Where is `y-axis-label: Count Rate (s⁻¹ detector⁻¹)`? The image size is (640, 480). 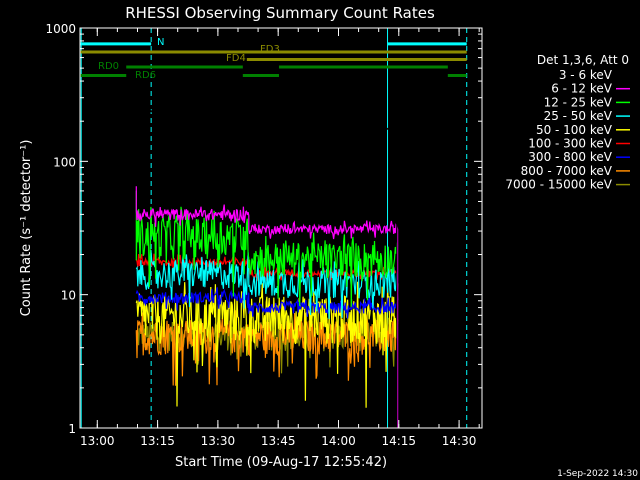
y-axis-label: Count Rate (s⁻¹ detector⁻¹) is located at coordinates (26, 228).